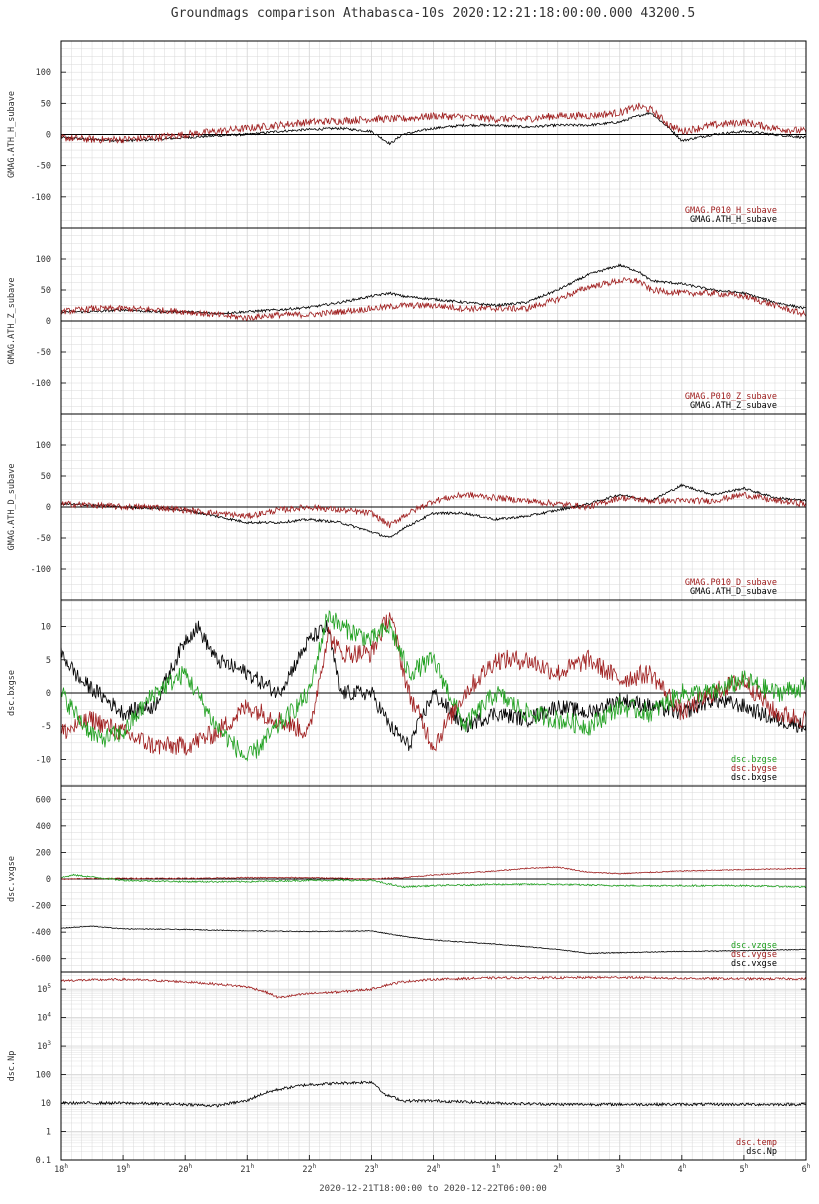  Describe the element at coordinates (733, 592) in the screenshot. I see `legend-entry: GMAG.ATH_D_subave` at that location.